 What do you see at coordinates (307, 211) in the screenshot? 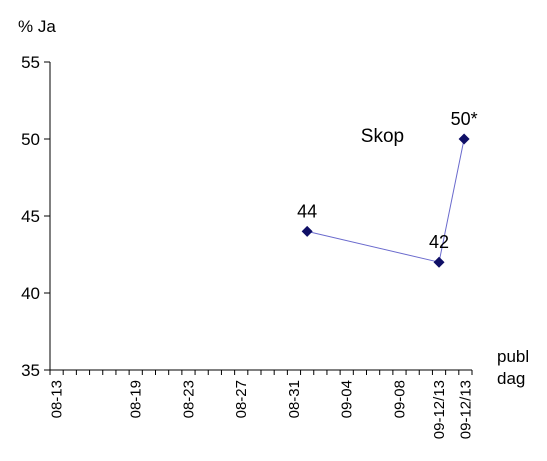
I see `data-label: 44` at bounding box center [307, 211].